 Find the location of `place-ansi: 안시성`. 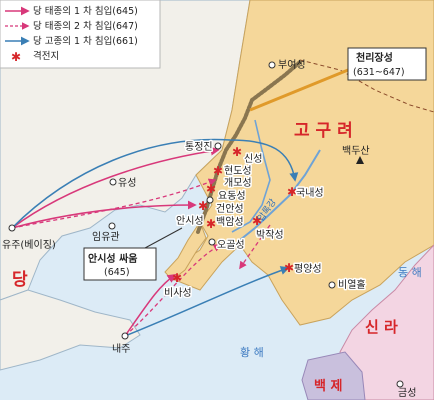

place-ansi: 안시성 is located at coordinates (190, 221).